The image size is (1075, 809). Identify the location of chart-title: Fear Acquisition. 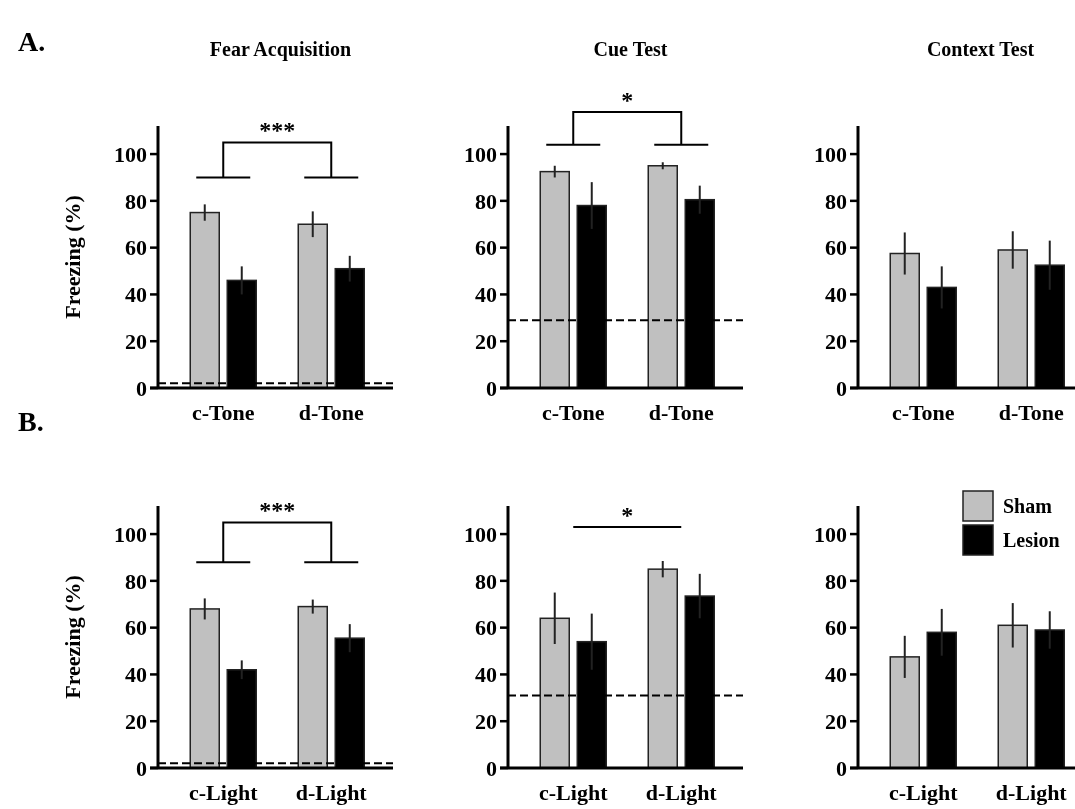
(280, 49).